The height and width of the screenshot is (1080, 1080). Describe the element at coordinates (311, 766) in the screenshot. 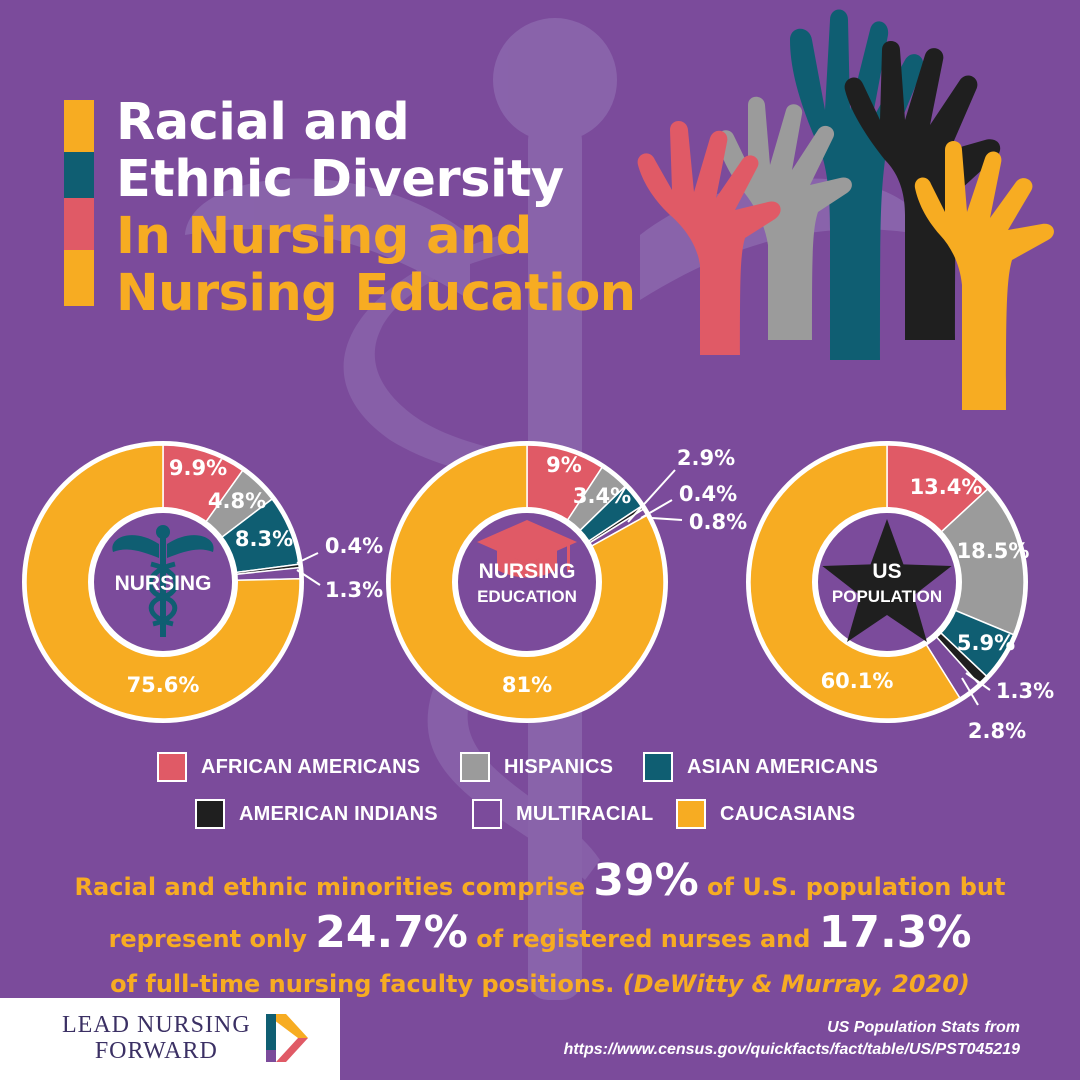

I see `legend-label: AFRICAN AMERICANS` at that location.